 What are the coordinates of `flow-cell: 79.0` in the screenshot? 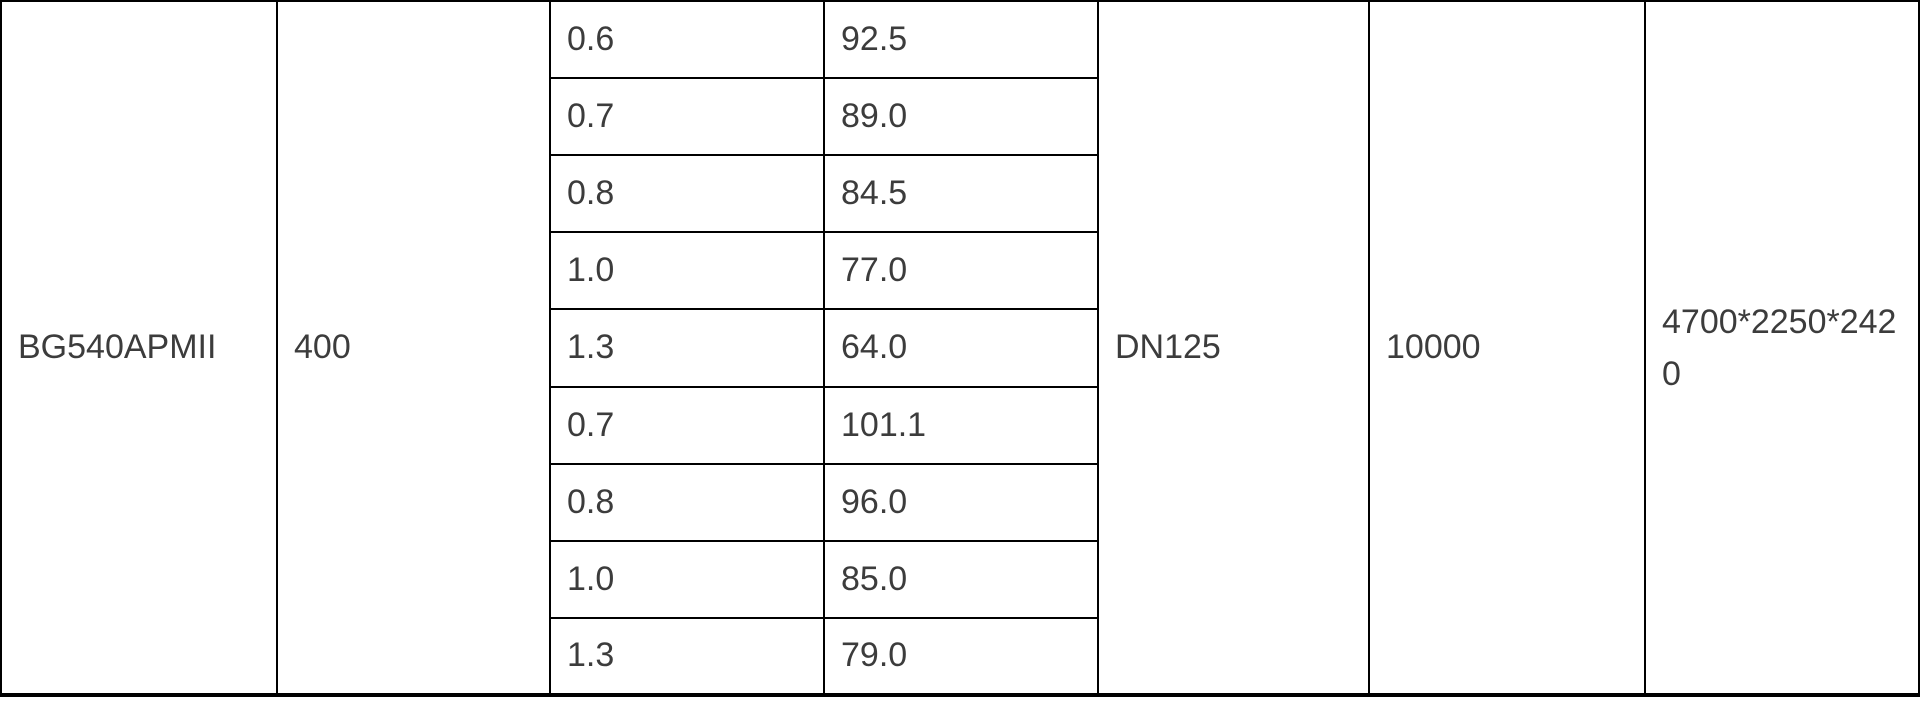 It's located at (961, 656).